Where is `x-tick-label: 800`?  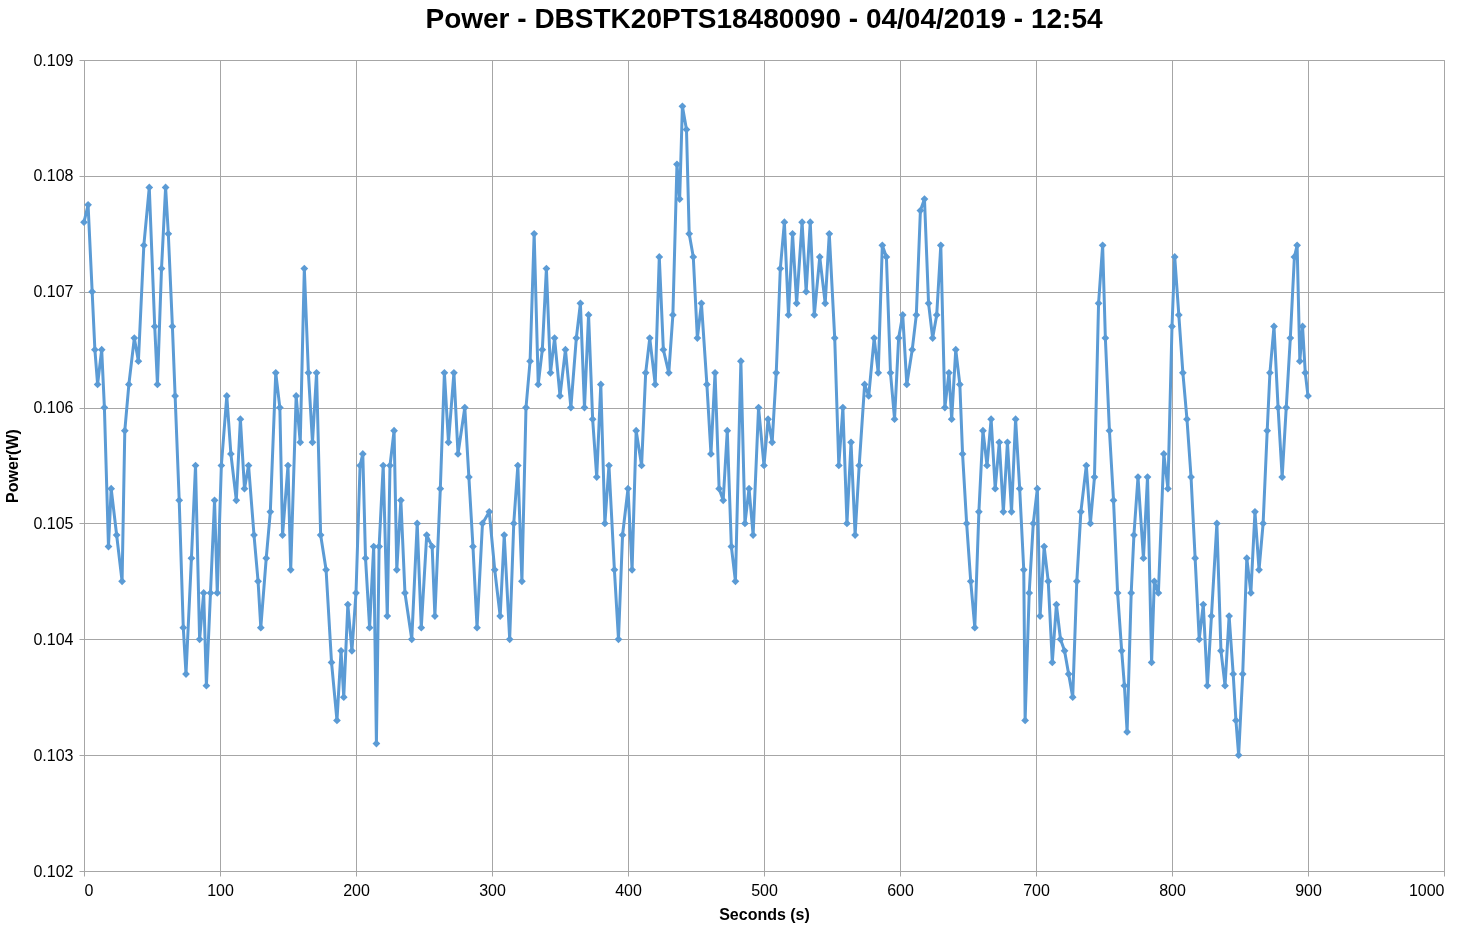
x-tick-label: 800 is located at coordinates (1172, 890).